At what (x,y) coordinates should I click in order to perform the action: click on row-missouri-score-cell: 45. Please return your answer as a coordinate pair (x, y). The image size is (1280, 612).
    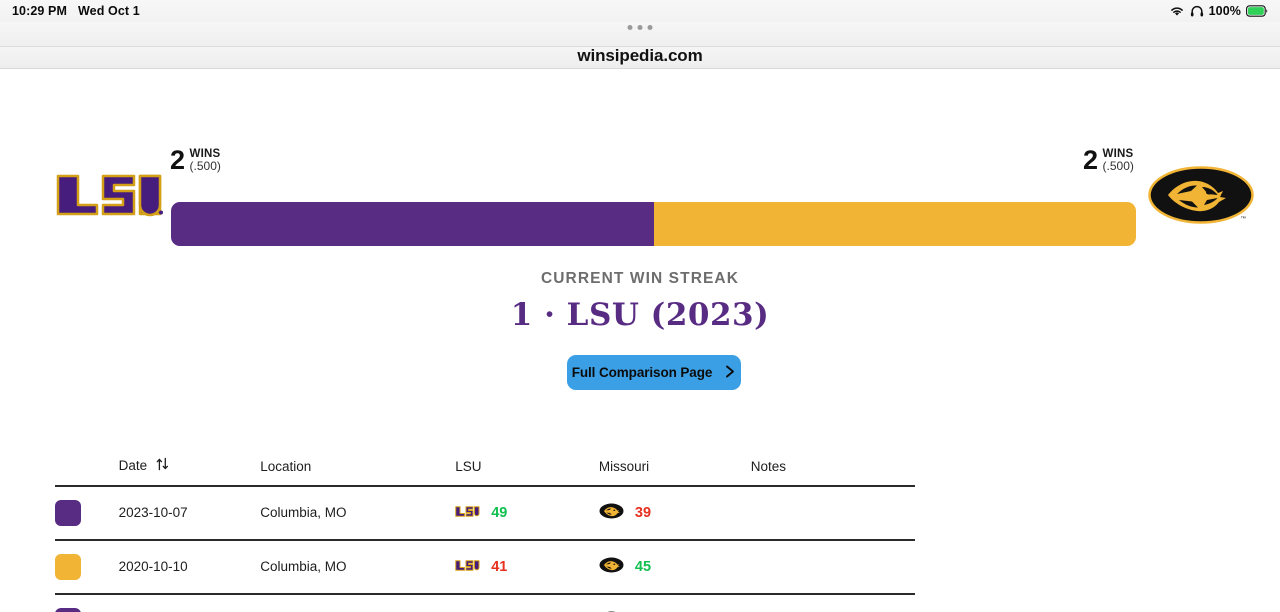
    Looking at the image, I should click on (675, 567).